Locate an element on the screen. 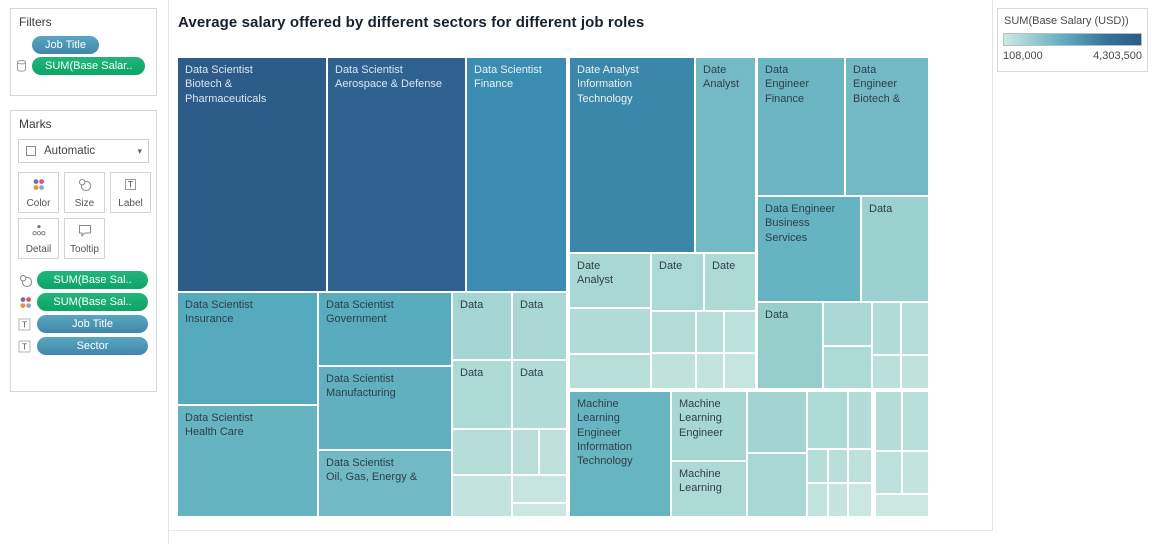 This screenshot has width=1152, height=544. treemap-block-machine-learning-engineer: Machine Learning Engineer is located at coordinates (709, 426).